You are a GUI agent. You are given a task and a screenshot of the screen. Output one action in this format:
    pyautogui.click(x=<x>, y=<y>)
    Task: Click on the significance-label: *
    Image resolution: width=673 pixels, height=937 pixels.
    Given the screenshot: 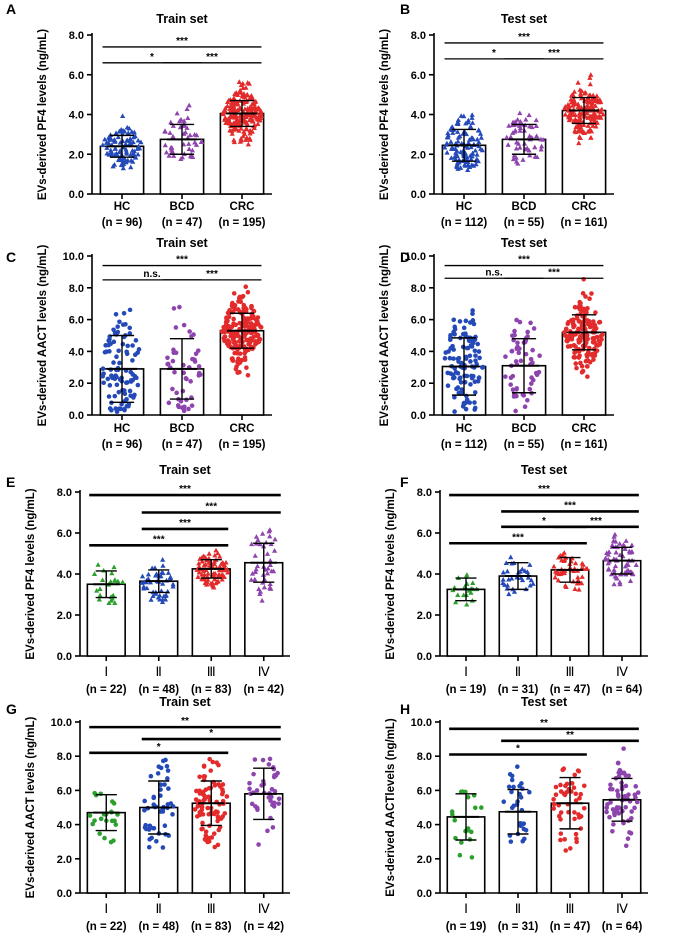 What is the action you would take?
    pyautogui.click(x=152, y=57)
    